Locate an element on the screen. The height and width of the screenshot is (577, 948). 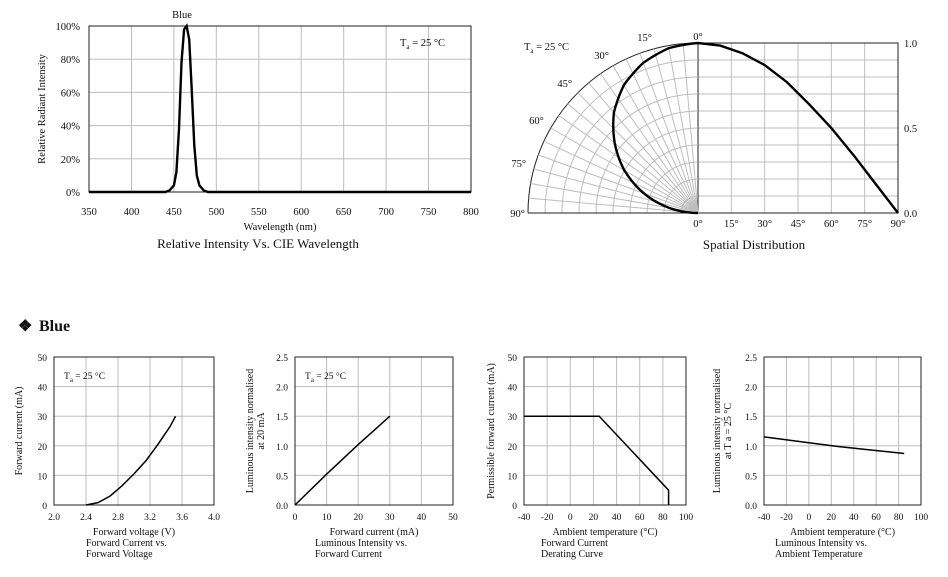
x-tick-label: 2.4 is located at coordinates (86, 518).